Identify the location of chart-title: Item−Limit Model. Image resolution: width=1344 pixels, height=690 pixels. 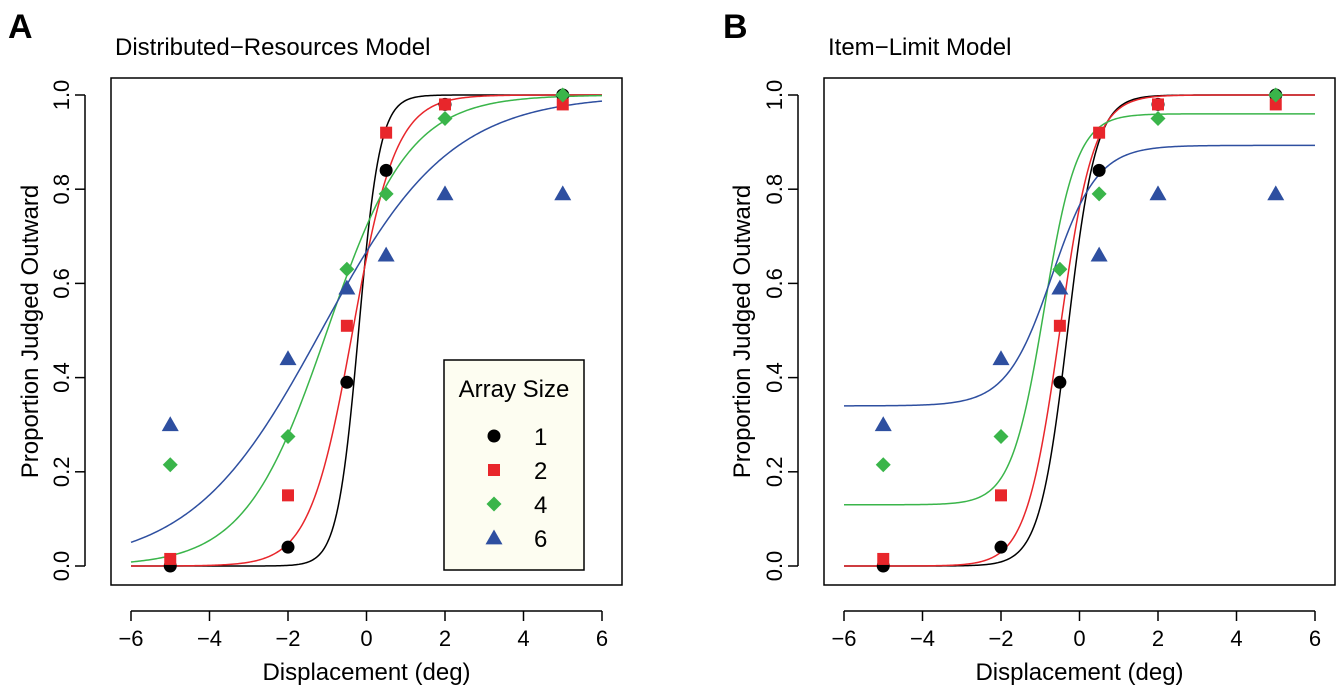
(919, 47).